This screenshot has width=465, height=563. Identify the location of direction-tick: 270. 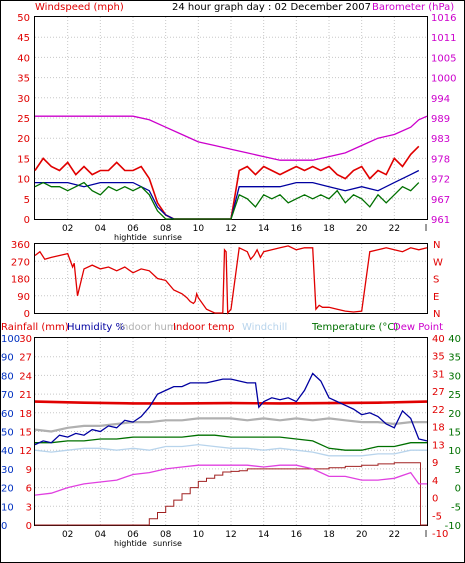
(20, 262).